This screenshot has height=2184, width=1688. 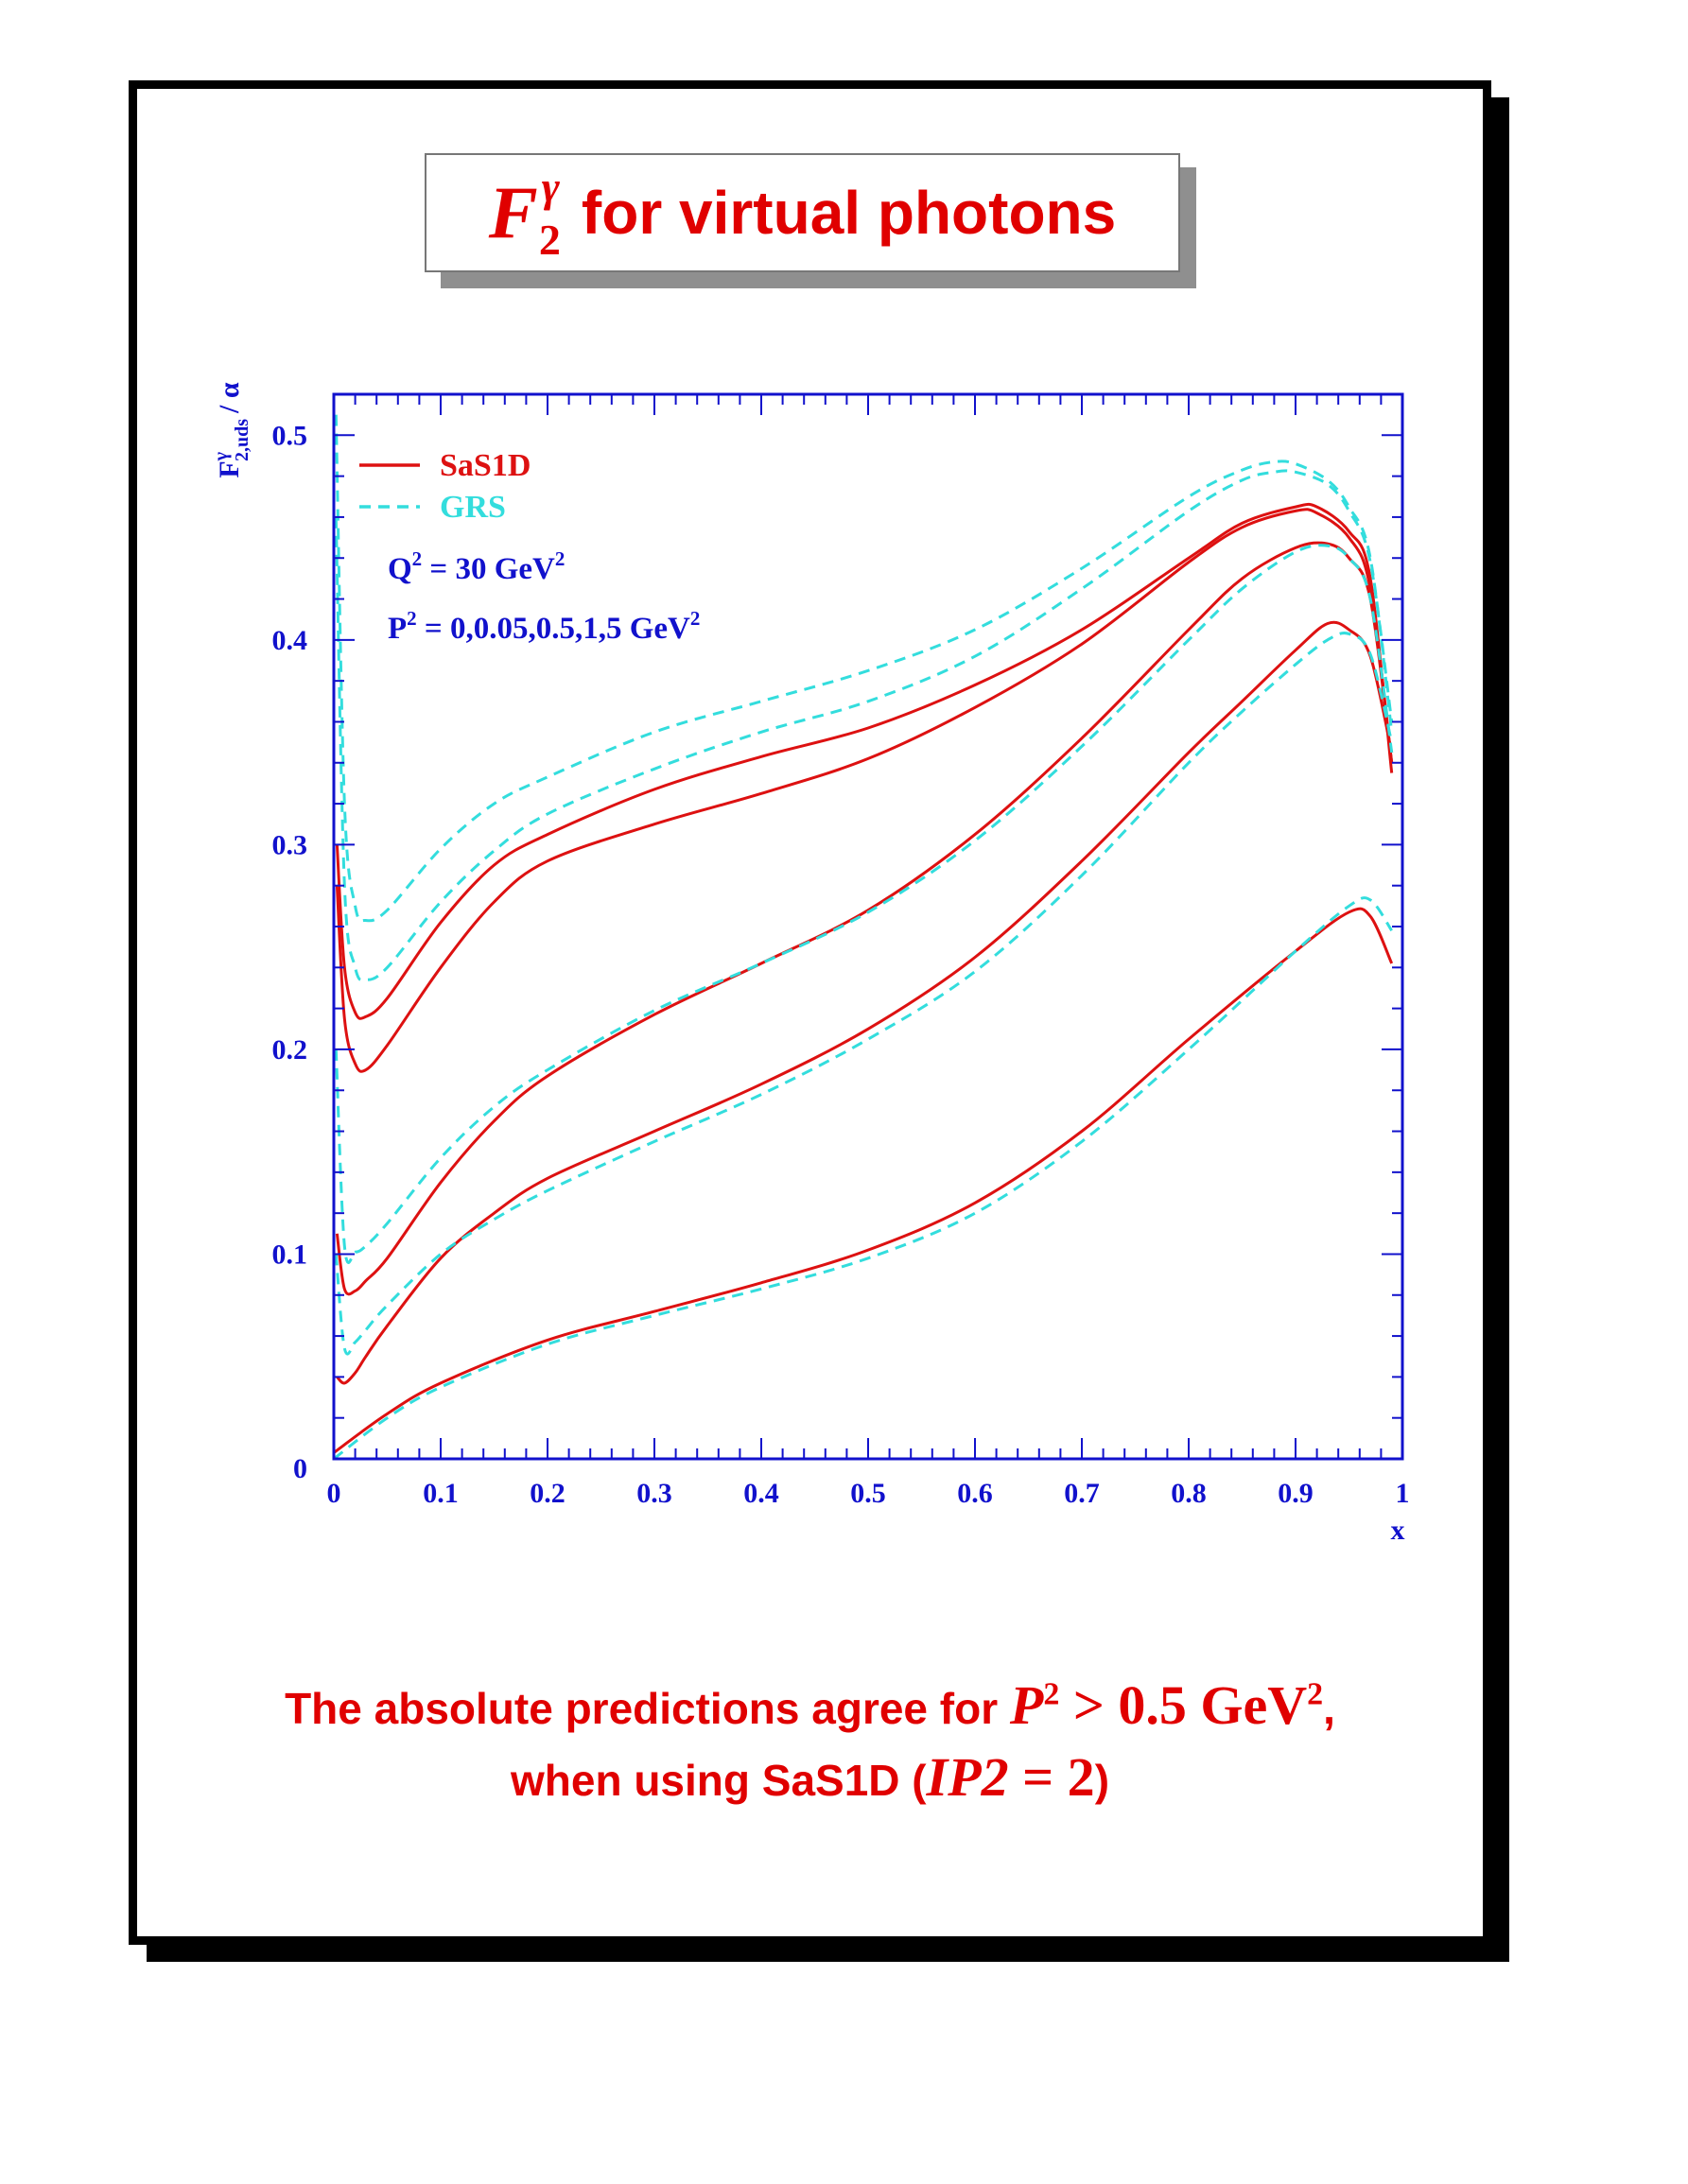 I want to click on y-axis-label: Fγ2,uds / α, so click(x=231, y=430).